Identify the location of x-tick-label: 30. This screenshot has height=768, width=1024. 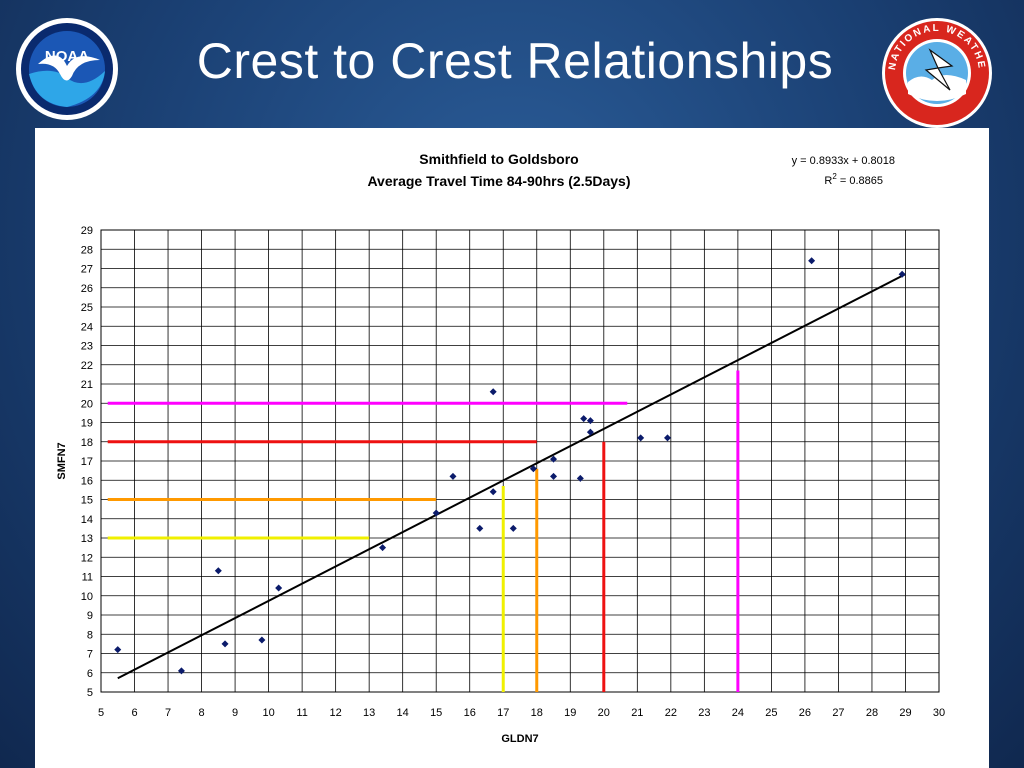
(939, 713).